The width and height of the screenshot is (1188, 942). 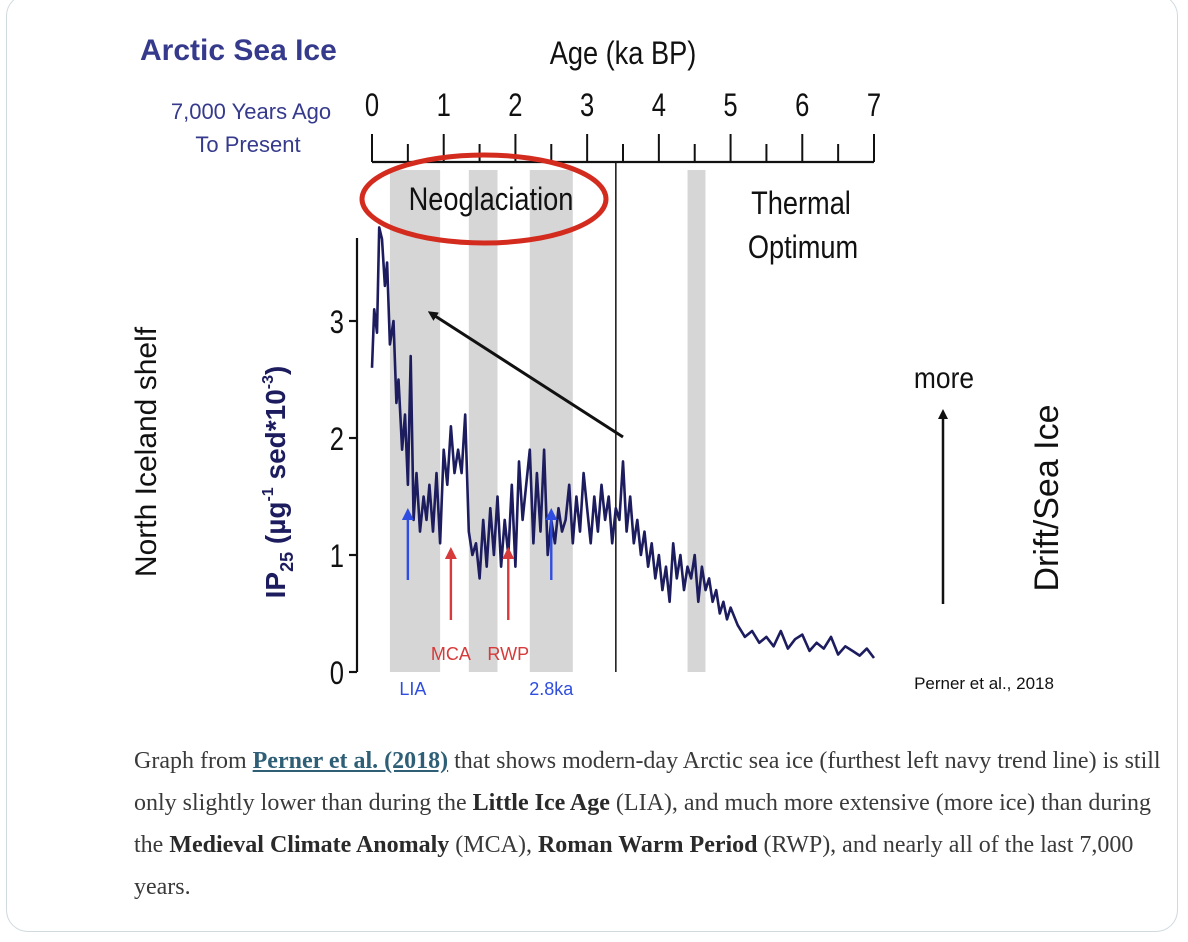 What do you see at coordinates (730, 105) in the screenshot?
I see `x-tick-label-5: 5` at bounding box center [730, 105].